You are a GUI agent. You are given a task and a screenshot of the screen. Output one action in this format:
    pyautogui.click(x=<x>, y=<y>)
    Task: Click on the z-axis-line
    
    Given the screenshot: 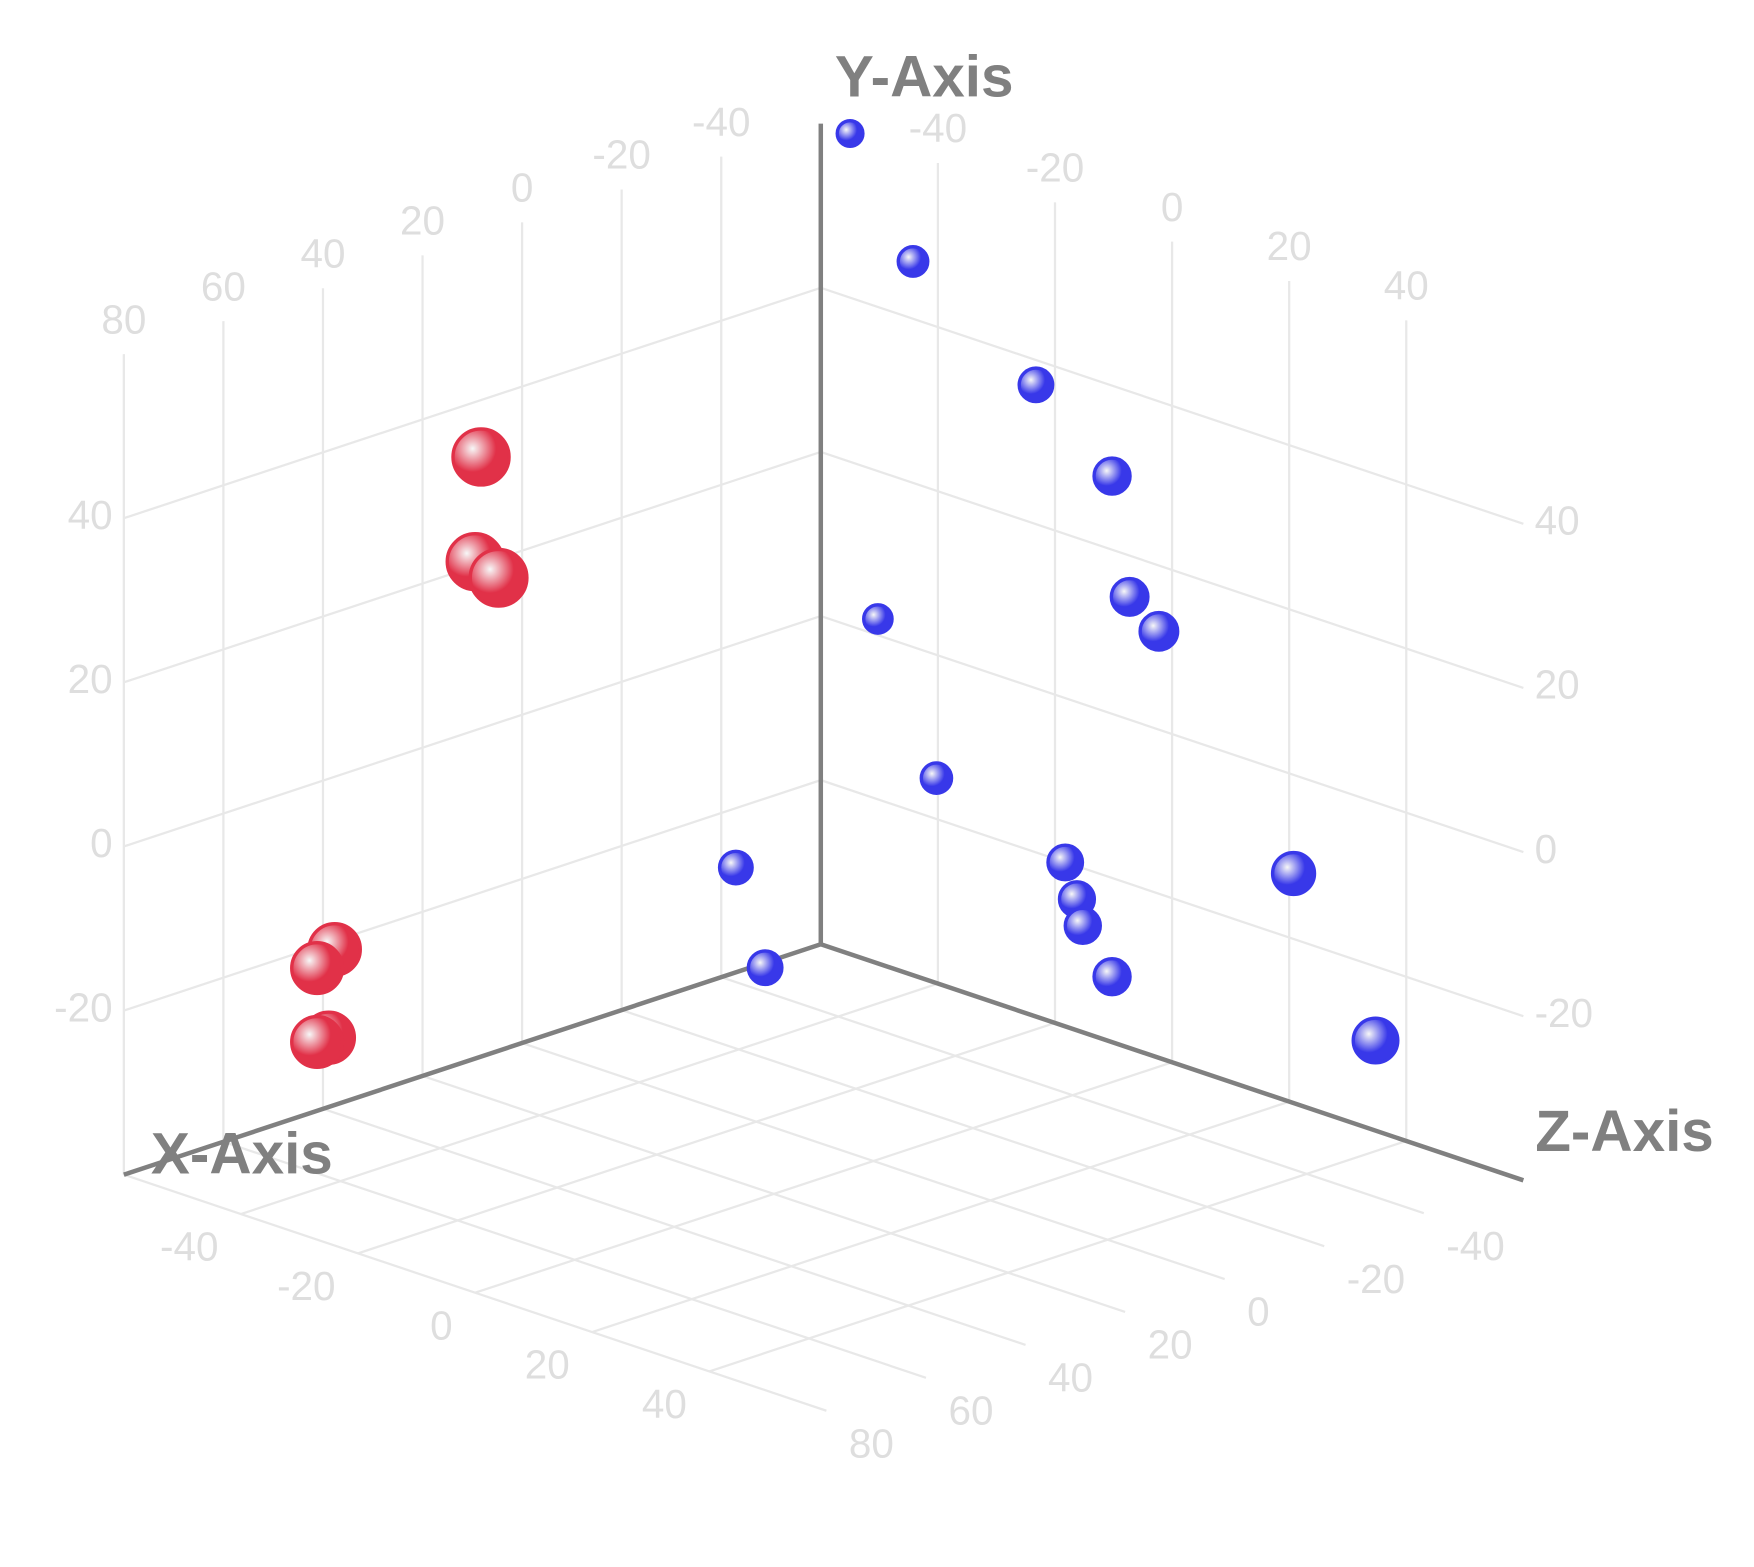 What is the action you would take?
    pyautogui.click(x=1172, y=1062)
    